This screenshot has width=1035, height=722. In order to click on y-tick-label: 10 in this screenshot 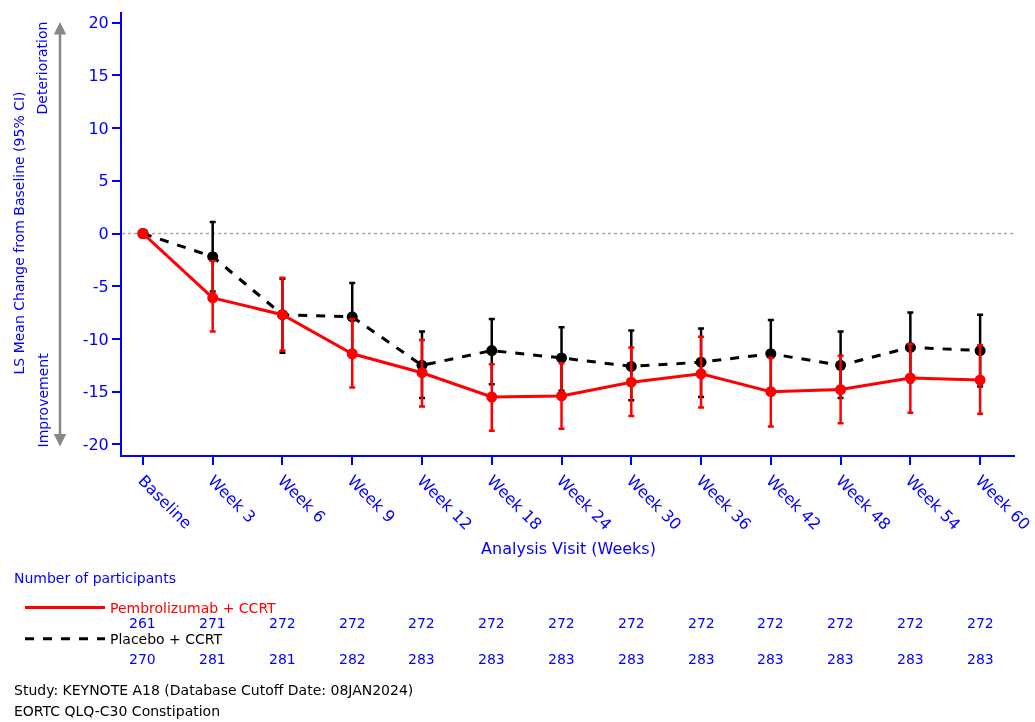, I will do `click(98, 128)`.